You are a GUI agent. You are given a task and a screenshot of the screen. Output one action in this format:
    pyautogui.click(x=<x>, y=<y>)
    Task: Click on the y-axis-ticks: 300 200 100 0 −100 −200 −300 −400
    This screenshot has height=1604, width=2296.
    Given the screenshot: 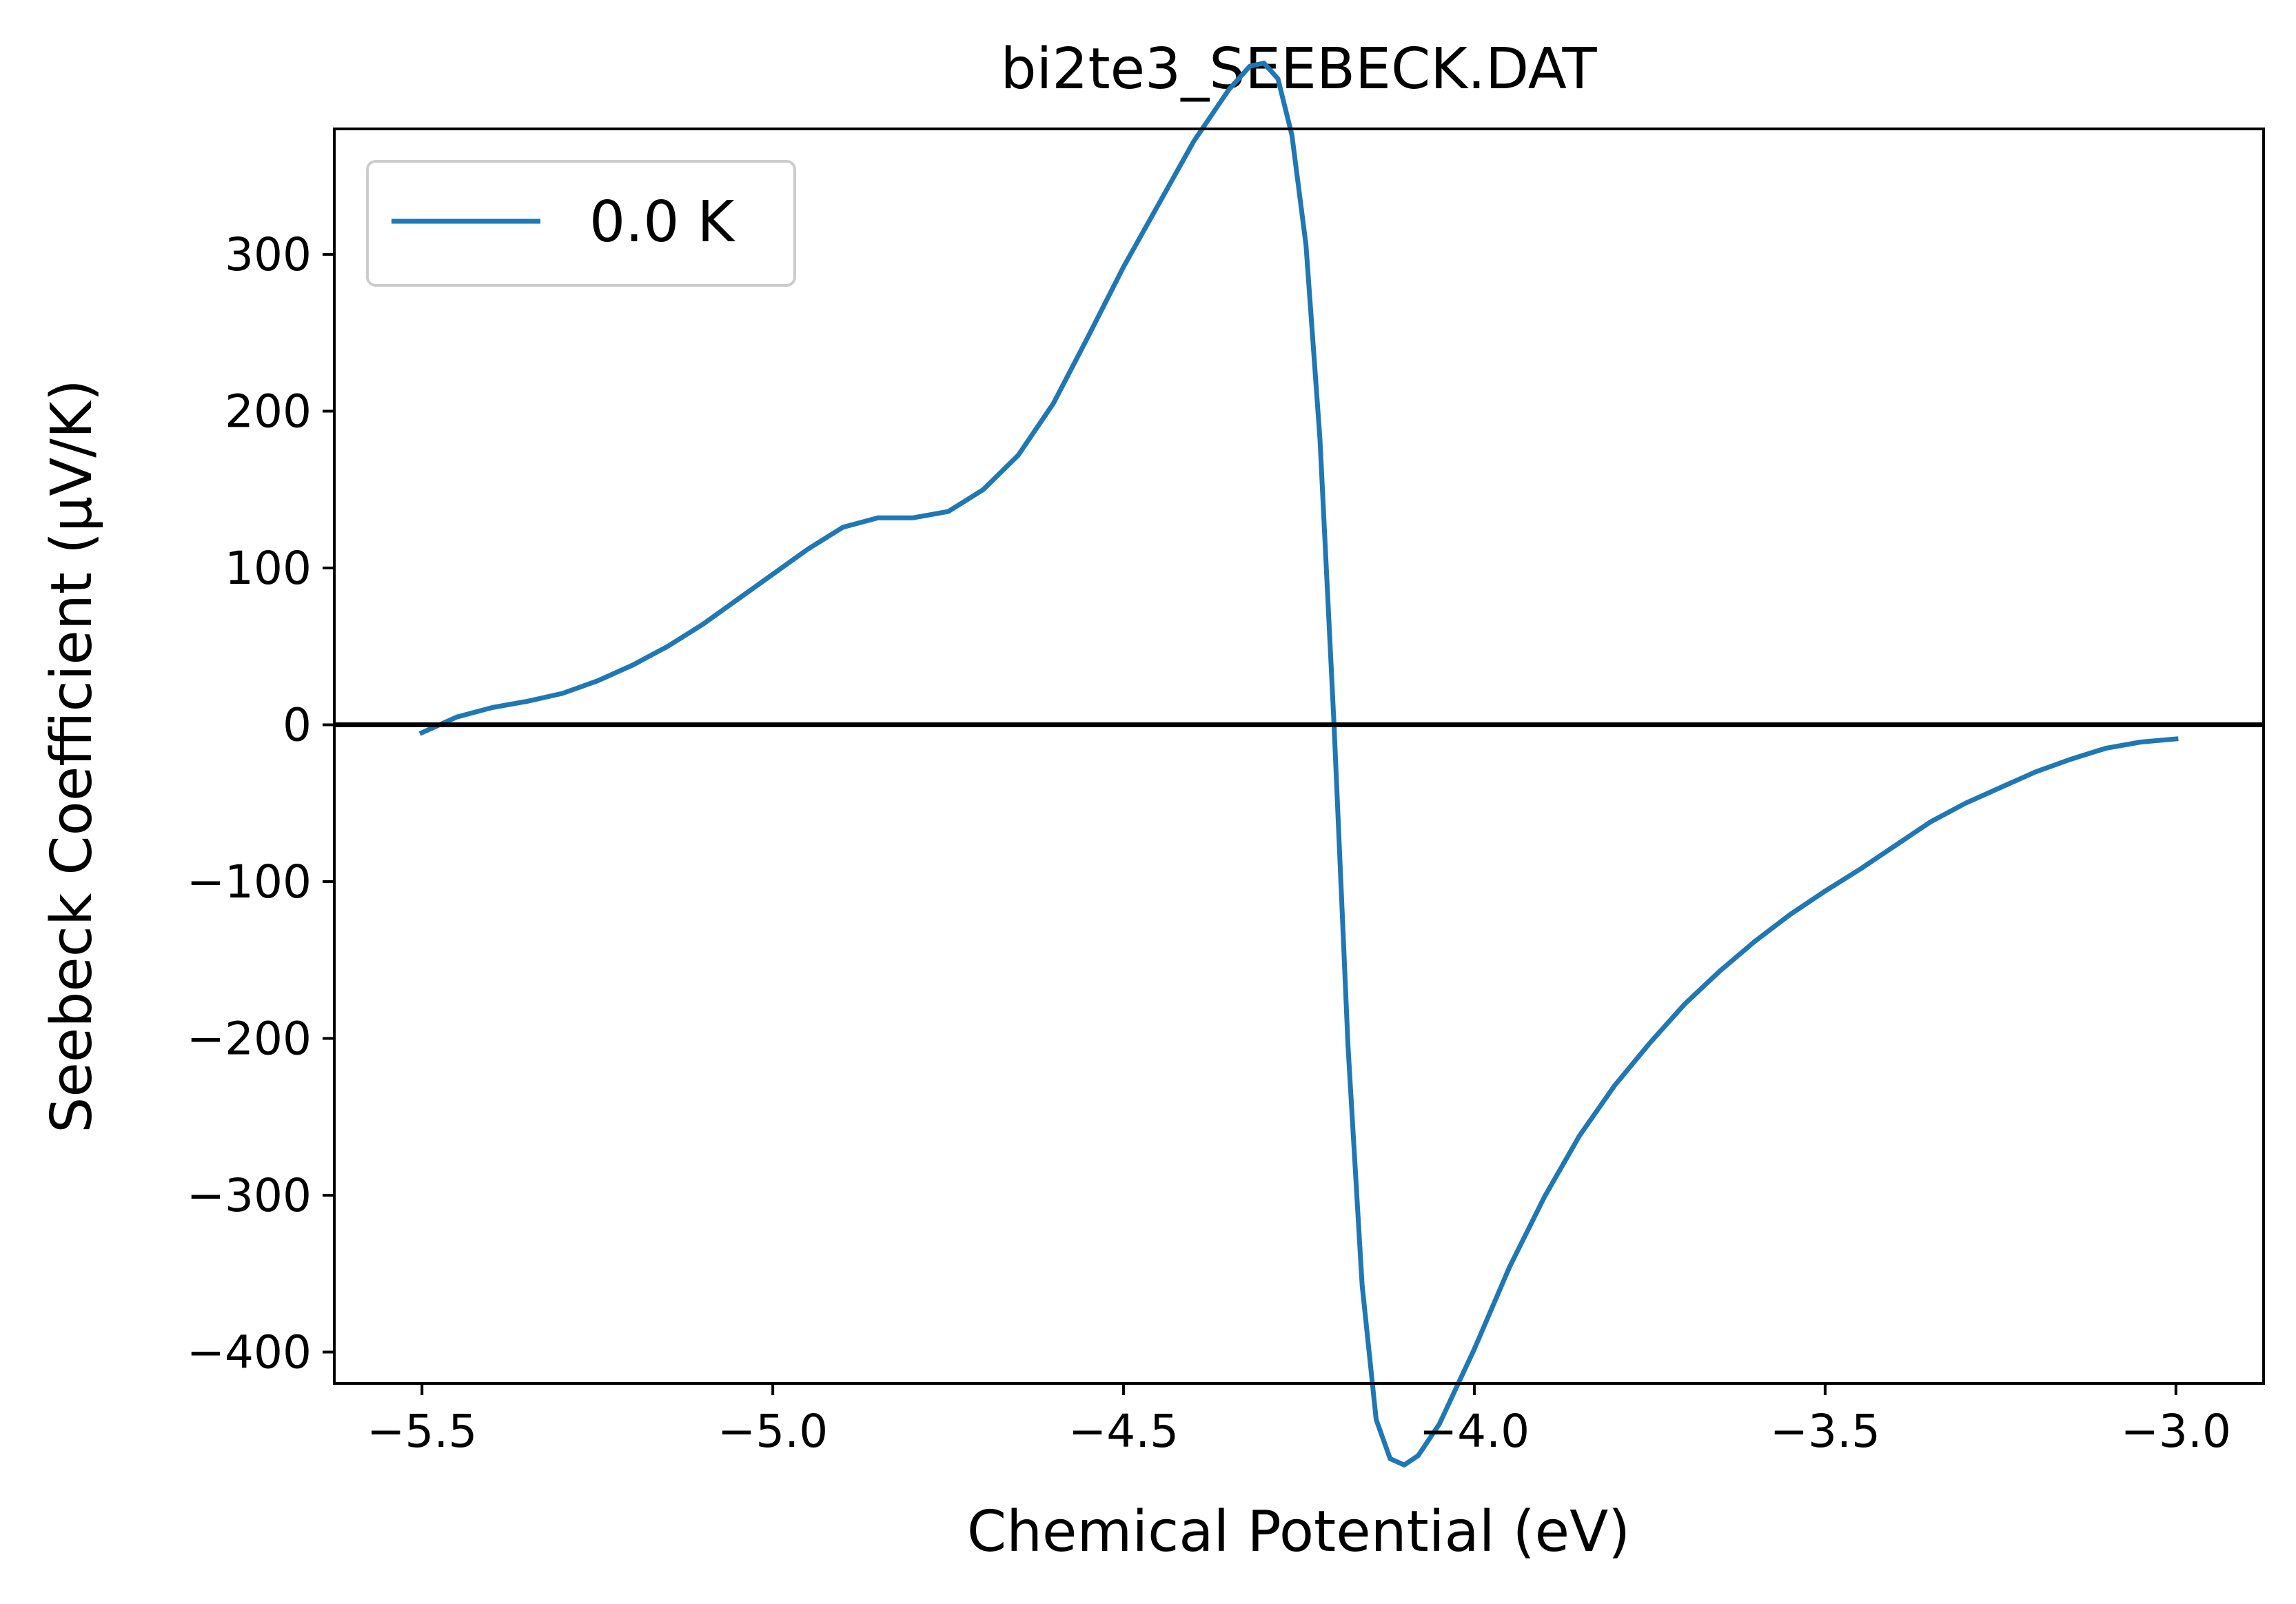 What is the action you would take?
    pyautogui.click(x=260, y=803)
    